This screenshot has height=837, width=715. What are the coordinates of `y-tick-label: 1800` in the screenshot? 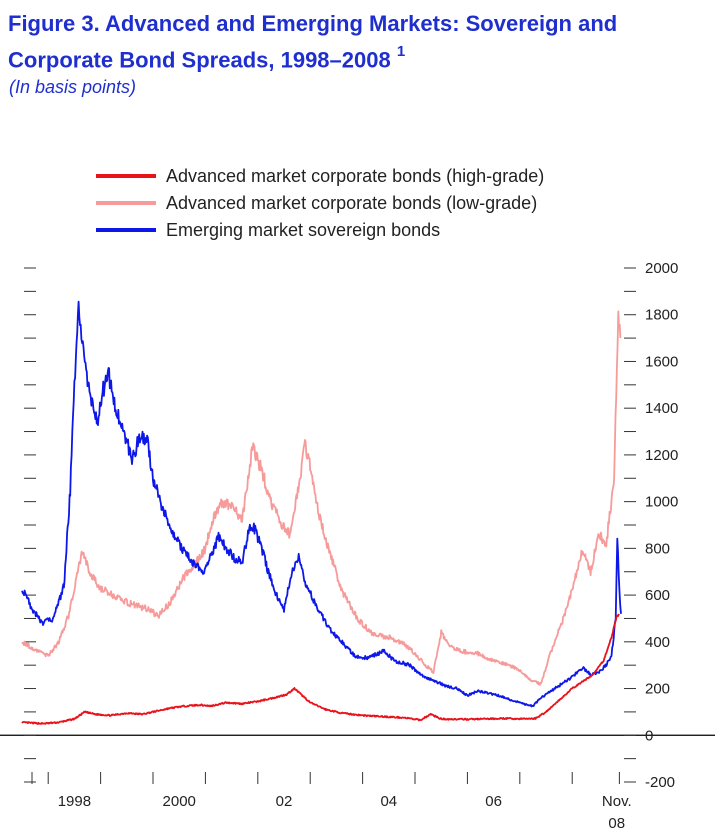 It's located at (661, 315).